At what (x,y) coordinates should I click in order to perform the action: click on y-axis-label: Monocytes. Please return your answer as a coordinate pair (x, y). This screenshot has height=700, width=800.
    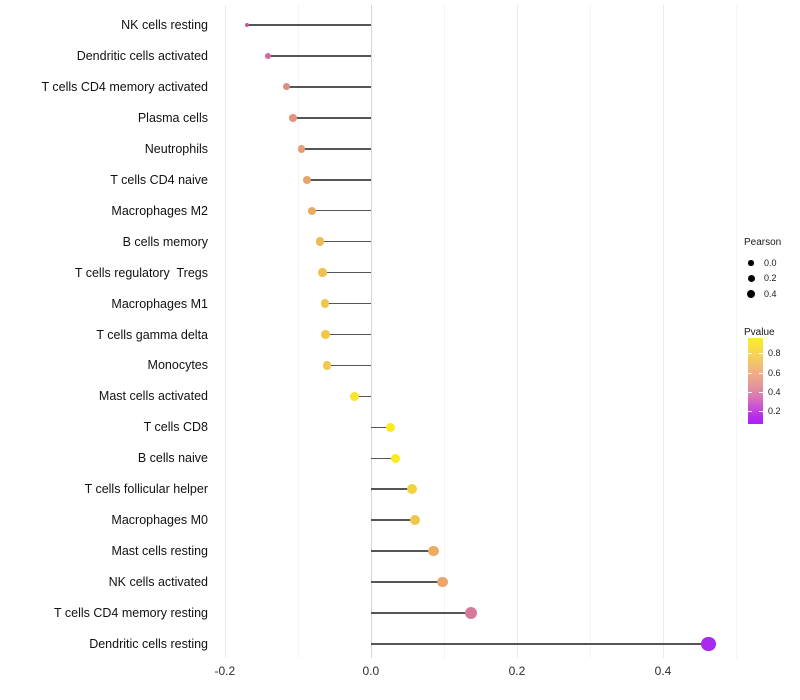
    Looking at the image, I should click on (177, 365).